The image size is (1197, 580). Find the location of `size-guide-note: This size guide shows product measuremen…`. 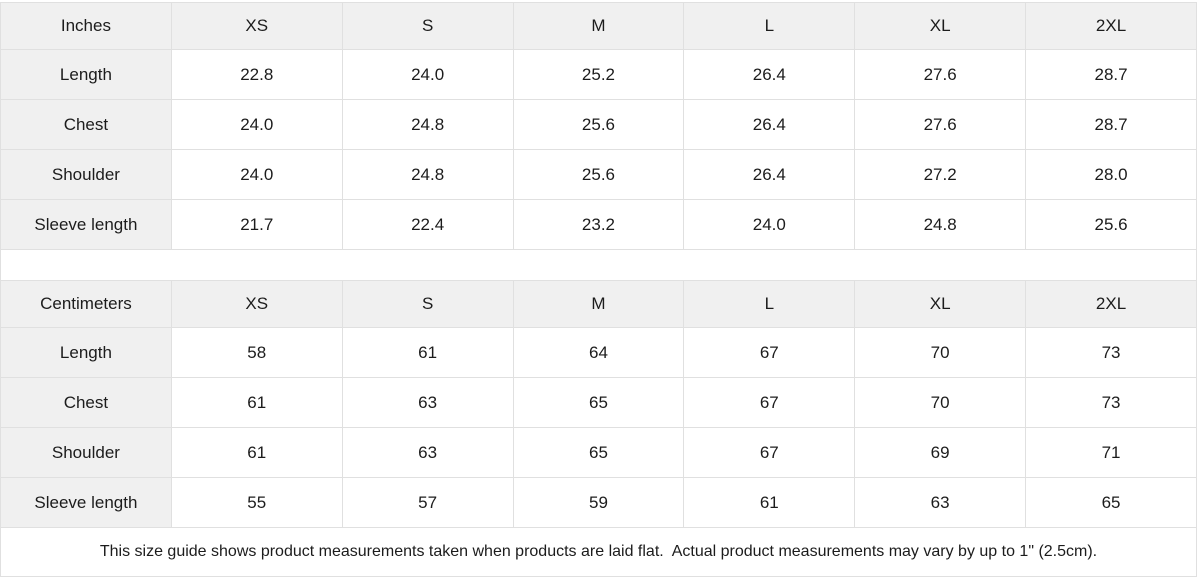

size-guide-note: This size guide shows product measuremen… is located at coordinates (598, 552).